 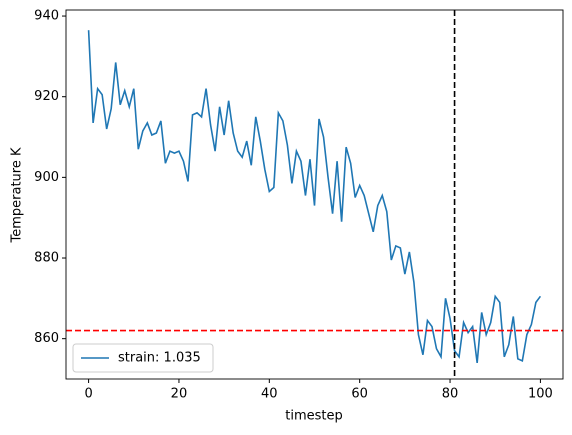 I want to click on legend, so click(x=143, y=358).